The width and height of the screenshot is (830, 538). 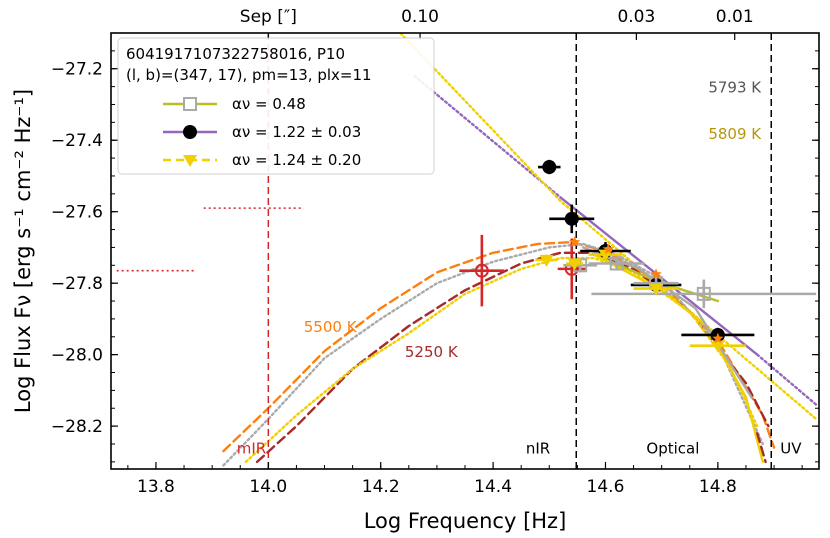 What do you see at coordinates (538, 449) in the screenshot?
I see `band-label-nir: nIR` at bounding box center [538, 449].